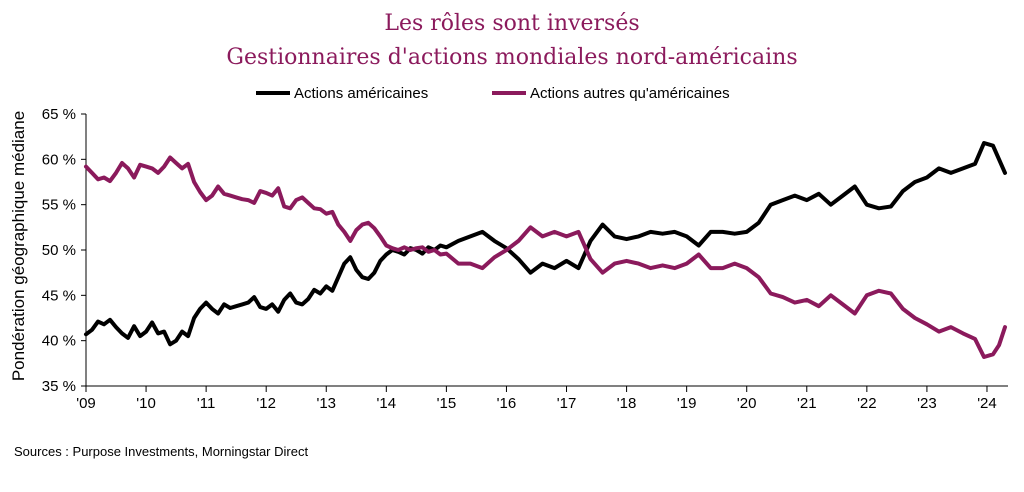 This screenshot has width=1024, height=492. Describe the element at coordinates (146, 403) in the screenshot. I see `x-tick-label: '10` at that location.